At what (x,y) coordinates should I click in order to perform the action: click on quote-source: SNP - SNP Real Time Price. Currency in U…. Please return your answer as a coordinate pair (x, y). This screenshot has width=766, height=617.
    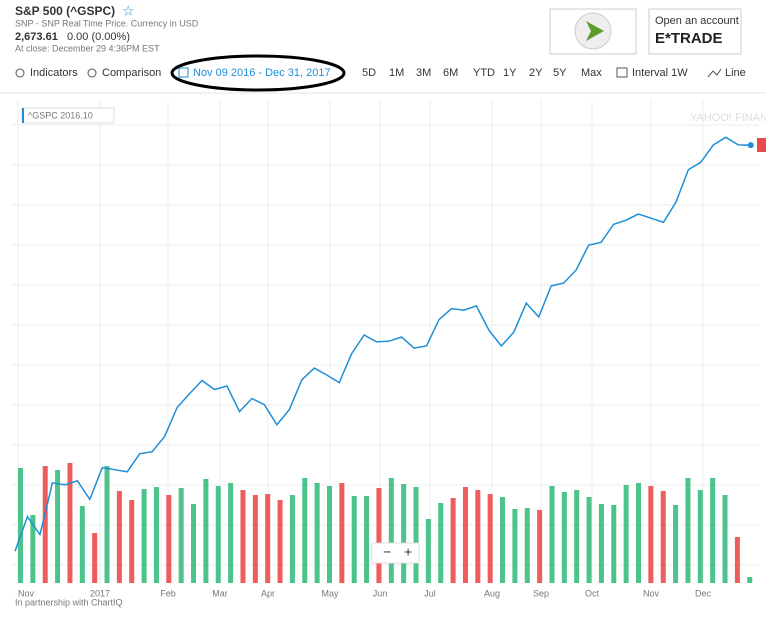
    Looking at the image, I should click on (107, 23).